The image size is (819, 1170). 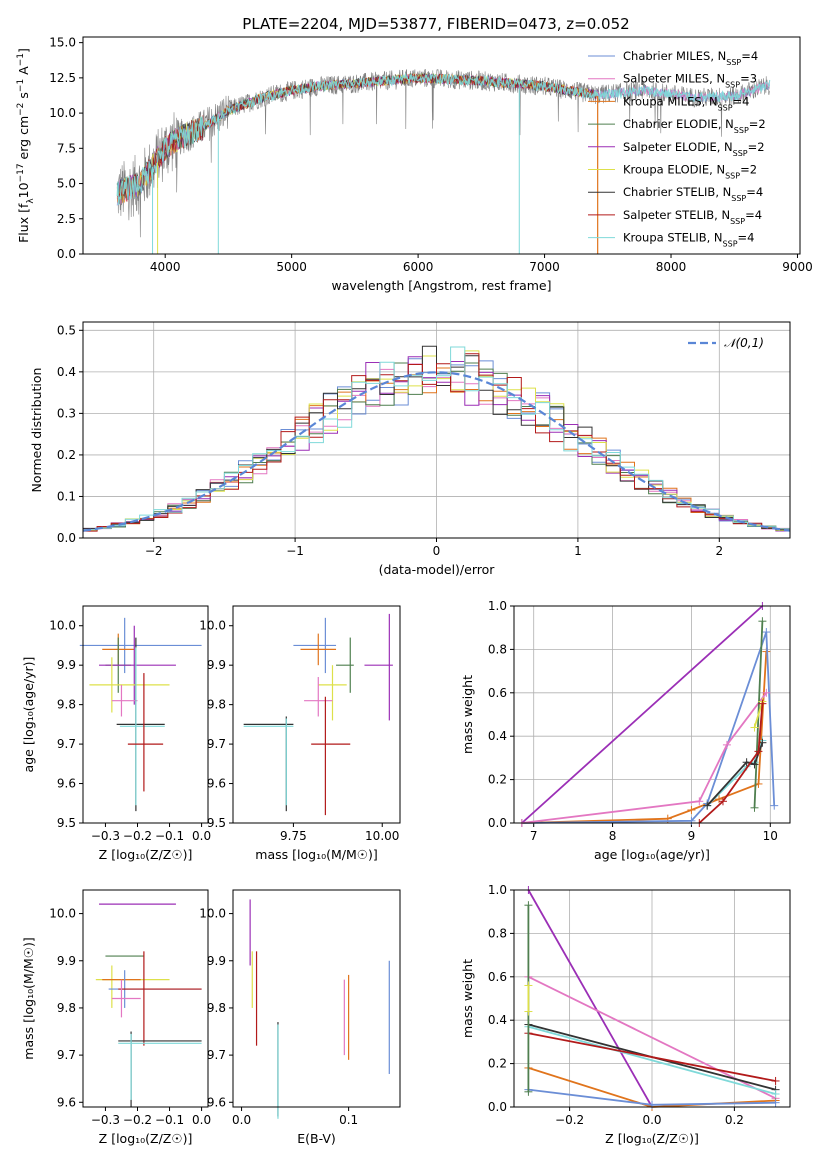 What do you see at coordinates (201, 836) in the screenshot?
I see `x-tick-label: 0.0` at bounding box center [201, 836].